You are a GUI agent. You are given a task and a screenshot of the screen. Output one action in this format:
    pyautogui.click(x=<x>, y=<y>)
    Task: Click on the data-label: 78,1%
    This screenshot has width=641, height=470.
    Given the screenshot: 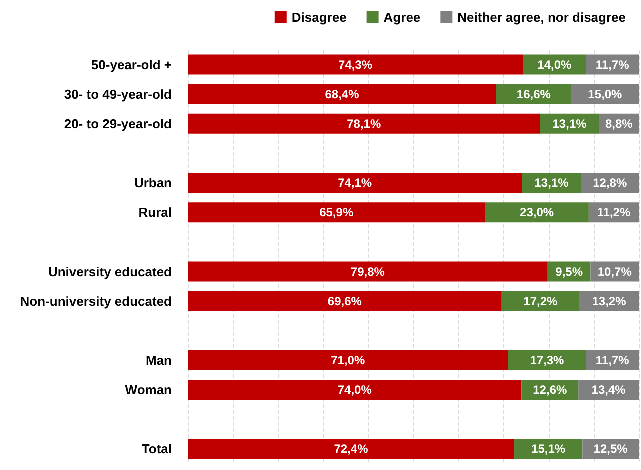 What is the action you would take?
    pyautogui.click(x=364, y=123)
    